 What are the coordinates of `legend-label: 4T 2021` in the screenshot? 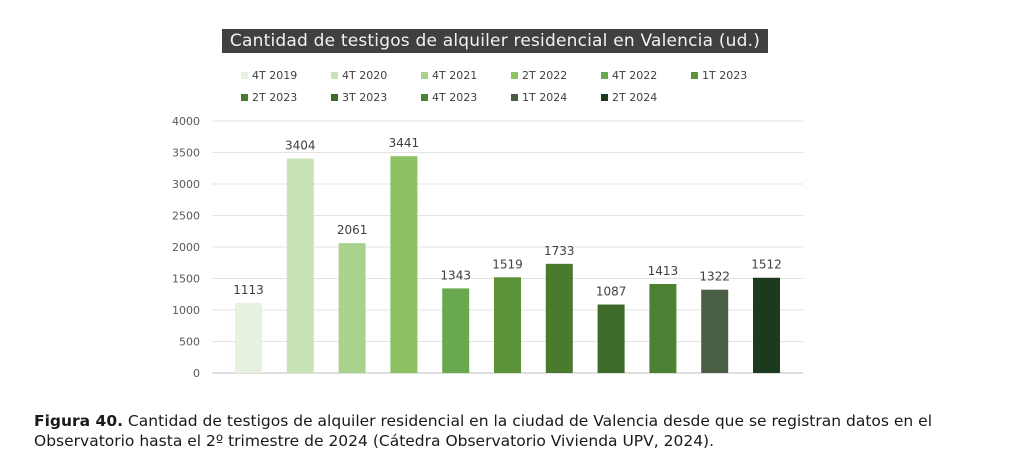 It's located at (455, 75).